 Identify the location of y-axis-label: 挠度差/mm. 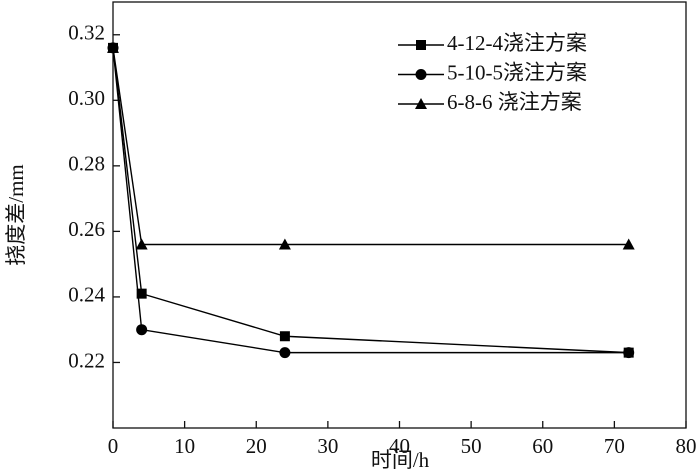
(16, 215).